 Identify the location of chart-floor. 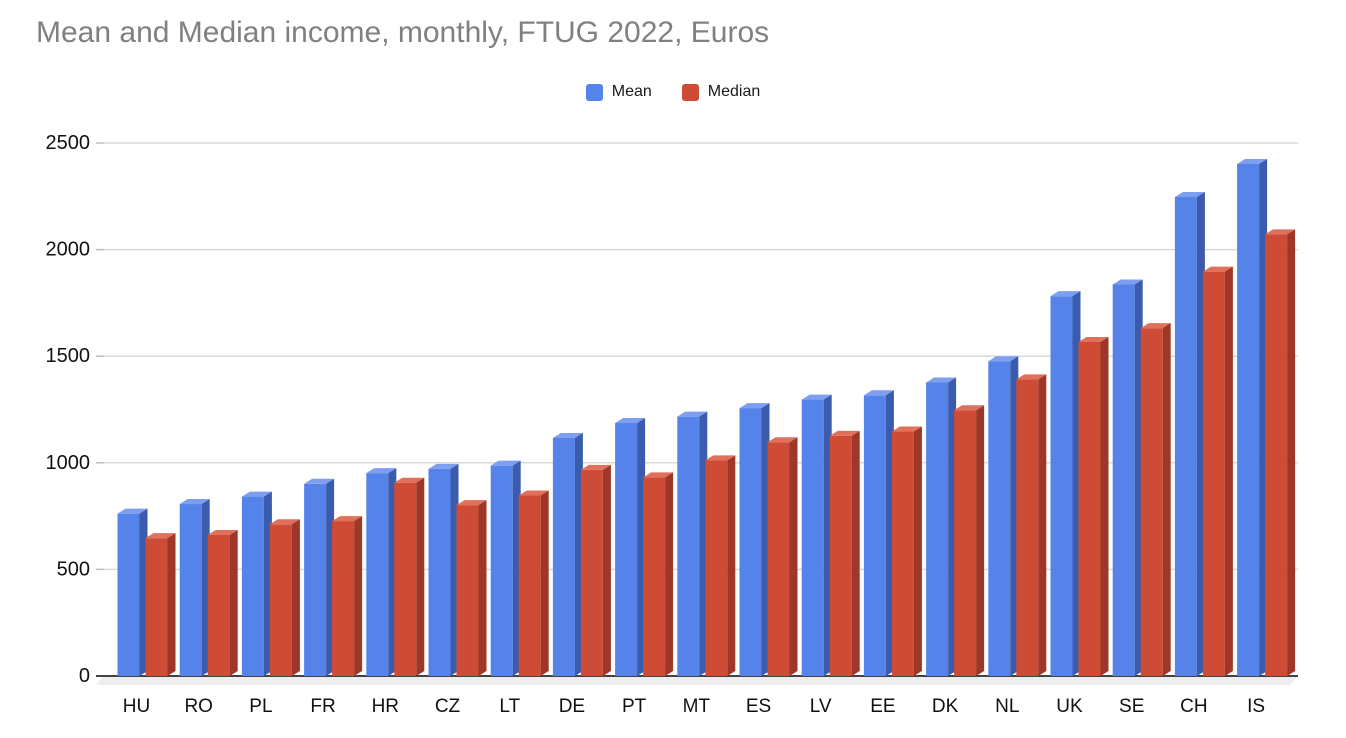
(697, 680).